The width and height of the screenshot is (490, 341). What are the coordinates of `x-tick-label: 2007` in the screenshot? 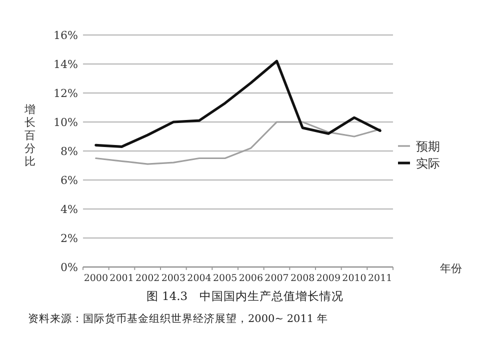 It's located at (276, 278).